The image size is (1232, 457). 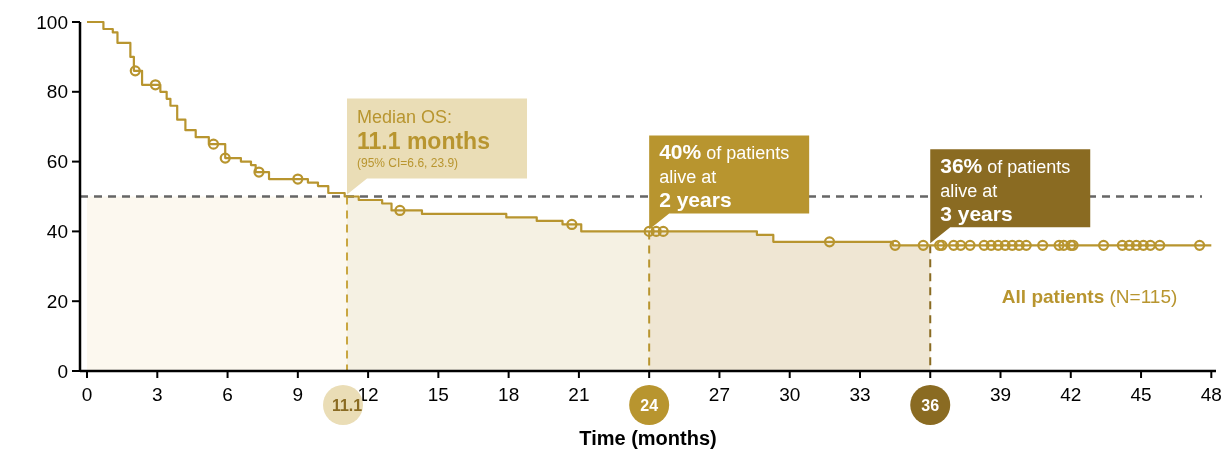 I want to click on x-tick-label: 3, so click(x=157, y=394).